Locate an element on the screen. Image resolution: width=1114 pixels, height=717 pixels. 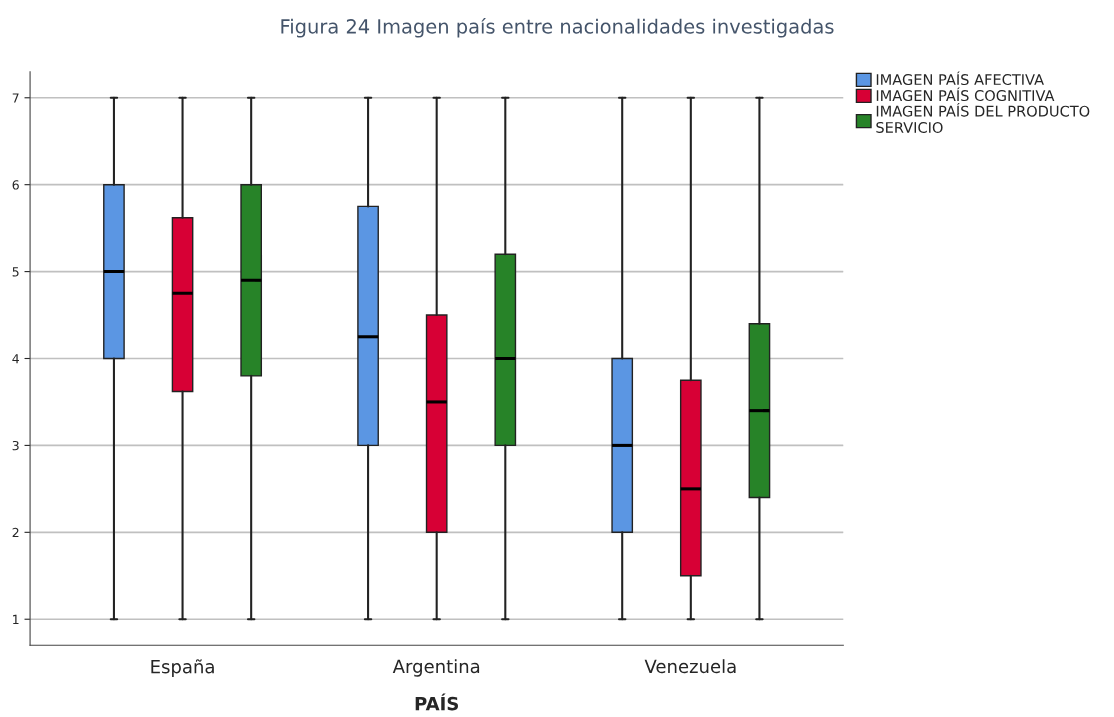
y-tick-label: 3 is located at coordinates (15, 445).